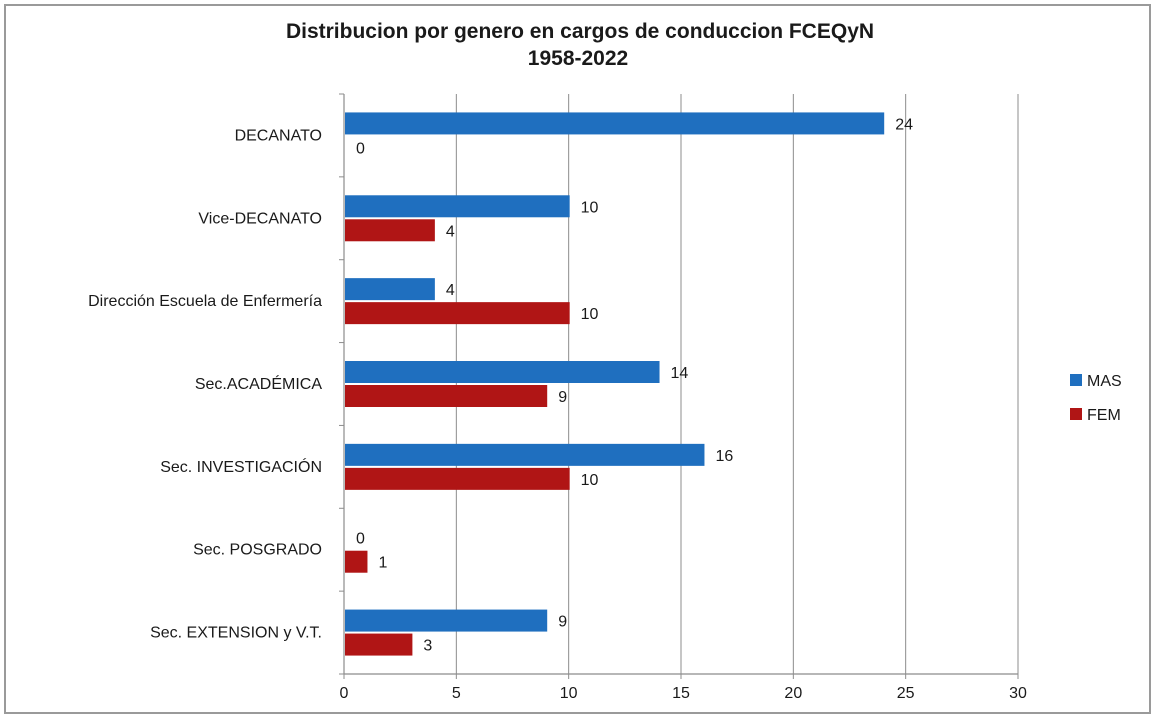 Image resolution: width=1157 pixels, height=720 pixels. What do you see at coordinates (793, 693) in the screenshot?
I see `x-tick-label: 20` at bounding box center [793, 693].